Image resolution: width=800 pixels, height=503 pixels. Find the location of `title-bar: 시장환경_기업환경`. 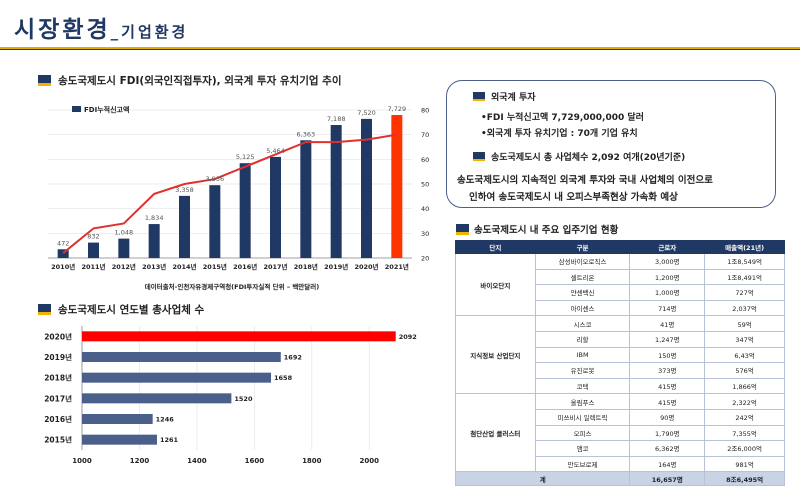

title-bar: 시장환경_기업환경 is located at coordinates (400, 25).